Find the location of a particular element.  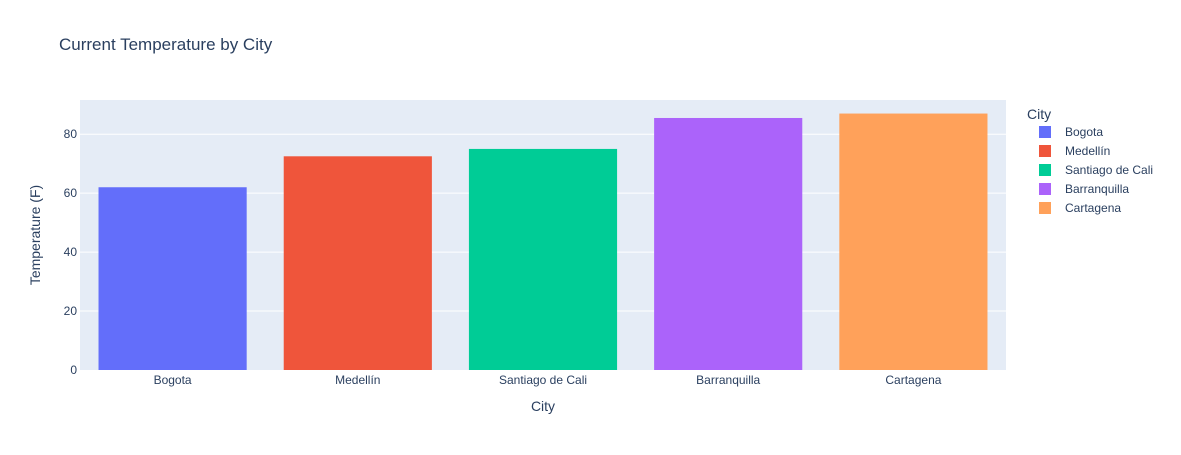

chart-title: Current Temperature by City is located at coordinates (166, 44).